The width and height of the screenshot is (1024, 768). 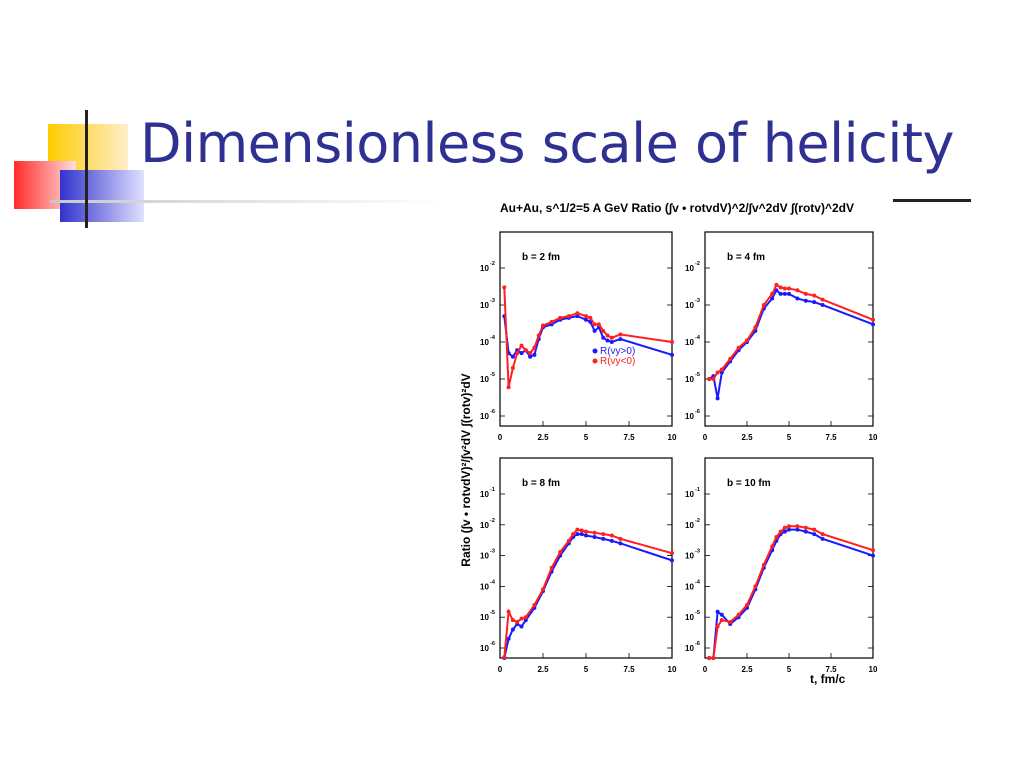 I want to click on legend-marker, so click(x=595, y=361).